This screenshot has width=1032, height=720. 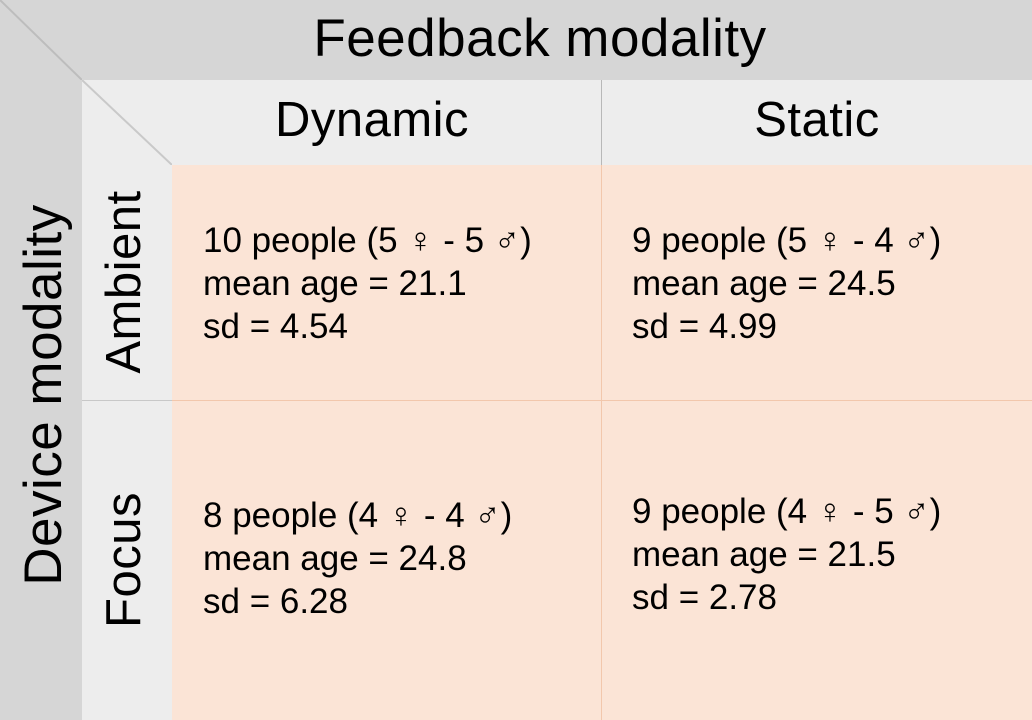 I want to click on column-header-dynamic: Dynamic, so click(x=372, y=120).